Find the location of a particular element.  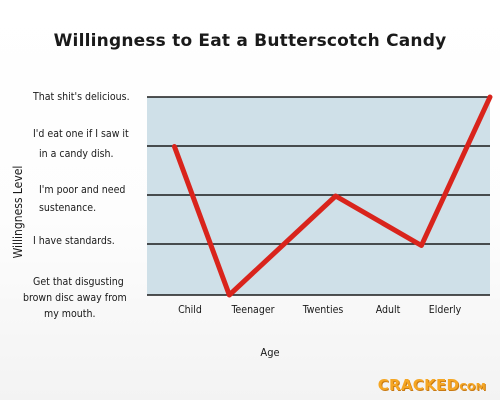

y-tick-label: That shit's delicious. is located at coordinates (81, 97).